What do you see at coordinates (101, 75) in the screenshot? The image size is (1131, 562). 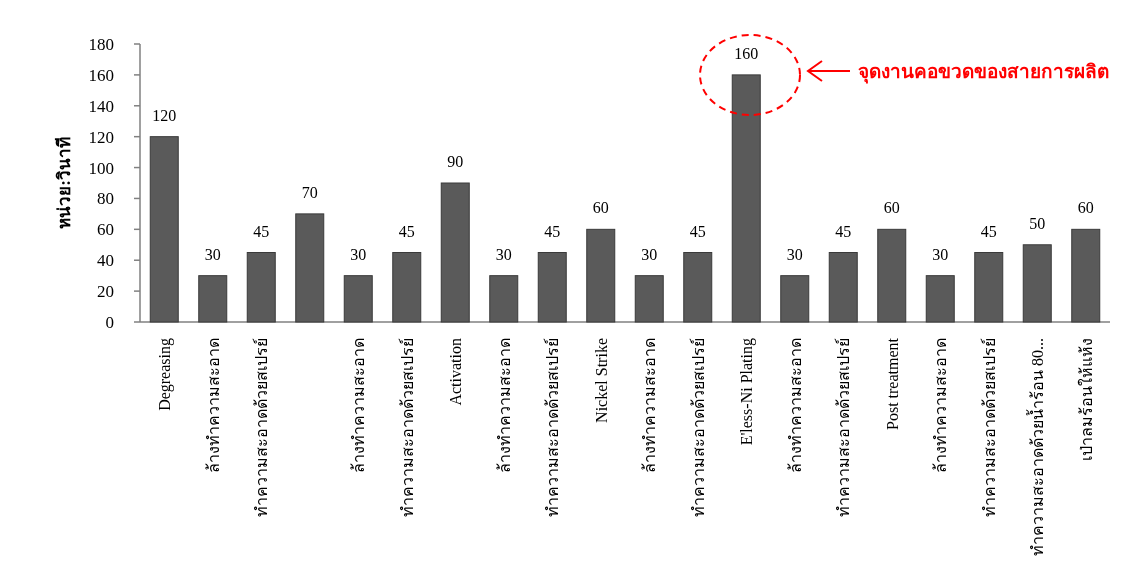 I see `y-tick-label: 160` at bounding box center [101, 75].